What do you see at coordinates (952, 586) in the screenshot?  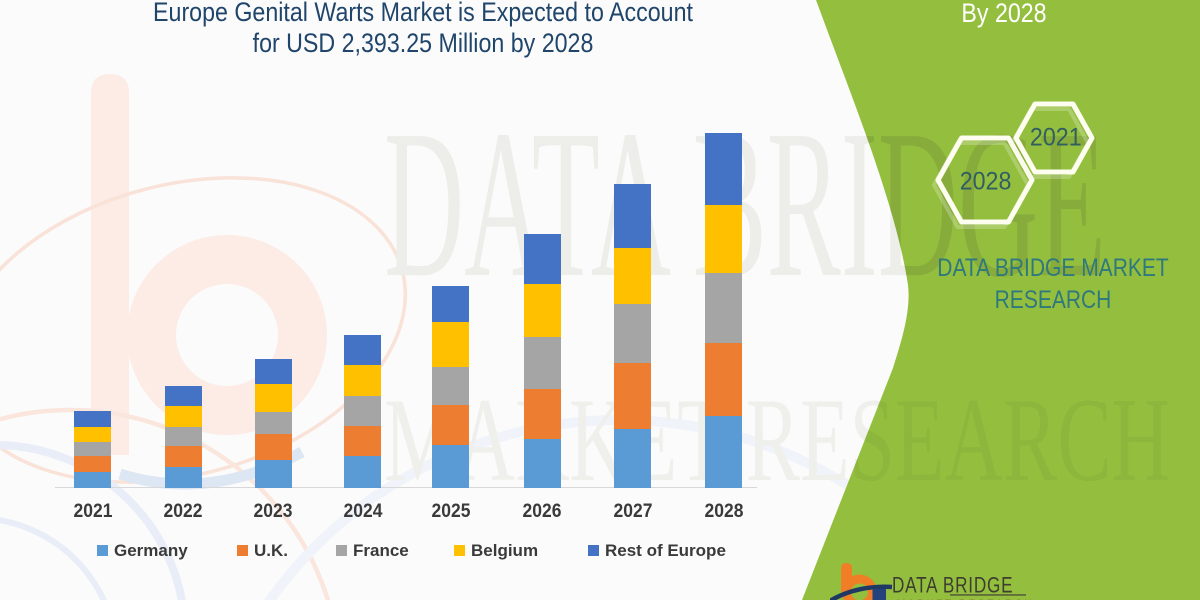 I see `svg-text: DATA BRIDGE` at bounding box center [952, 586].